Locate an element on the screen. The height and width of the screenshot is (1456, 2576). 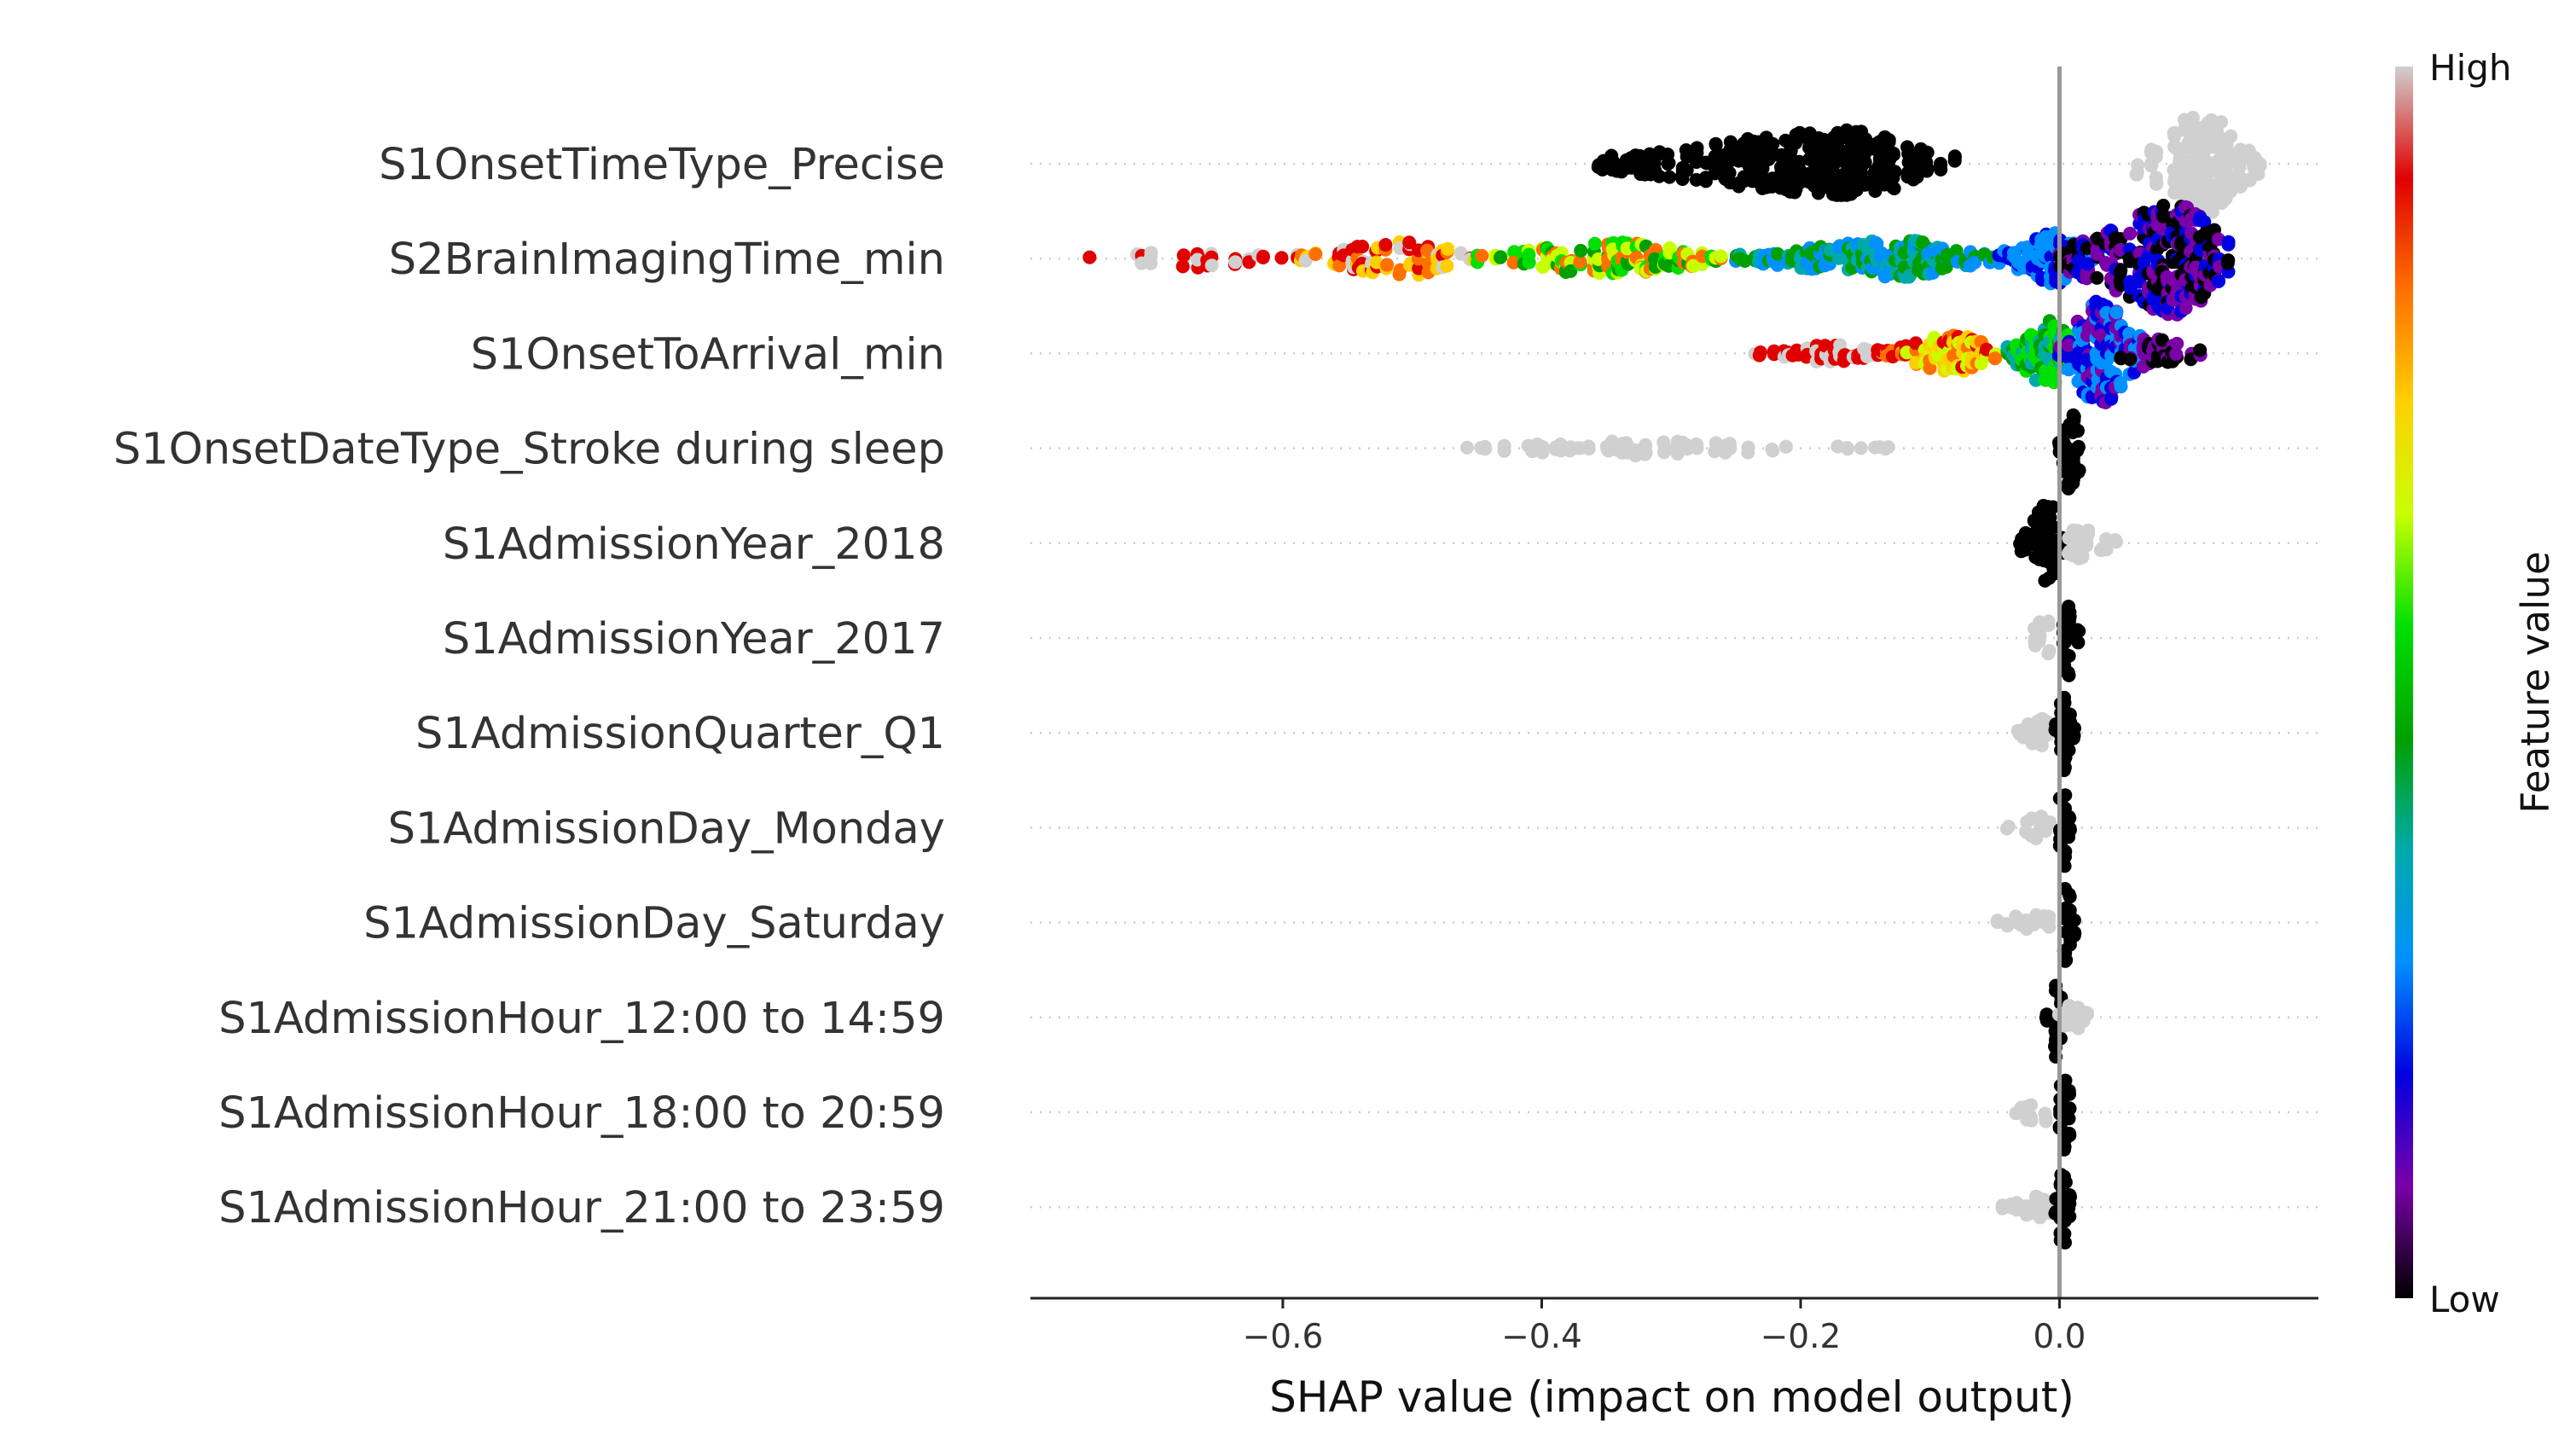
x-tick-label: −0.2 is located at coordinates (1801, 1337).